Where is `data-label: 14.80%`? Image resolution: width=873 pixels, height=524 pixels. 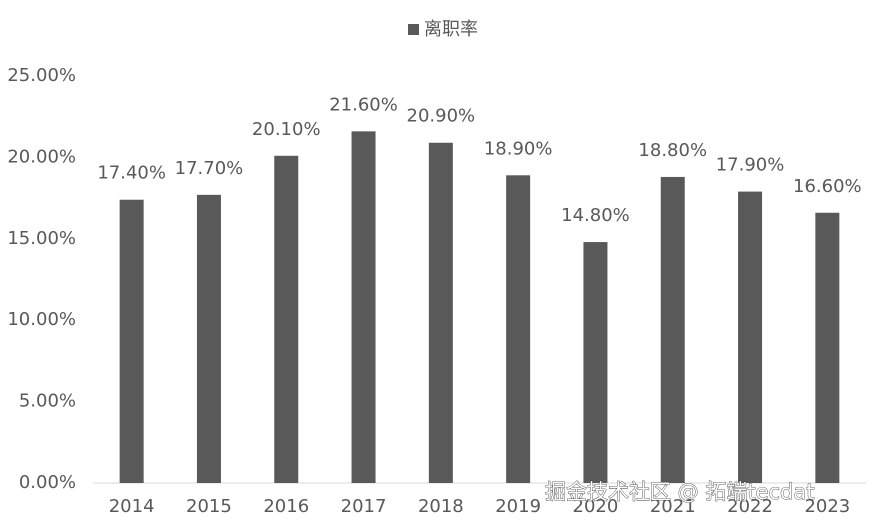 data-label: 14.80% is located at coordinates (595, 215).